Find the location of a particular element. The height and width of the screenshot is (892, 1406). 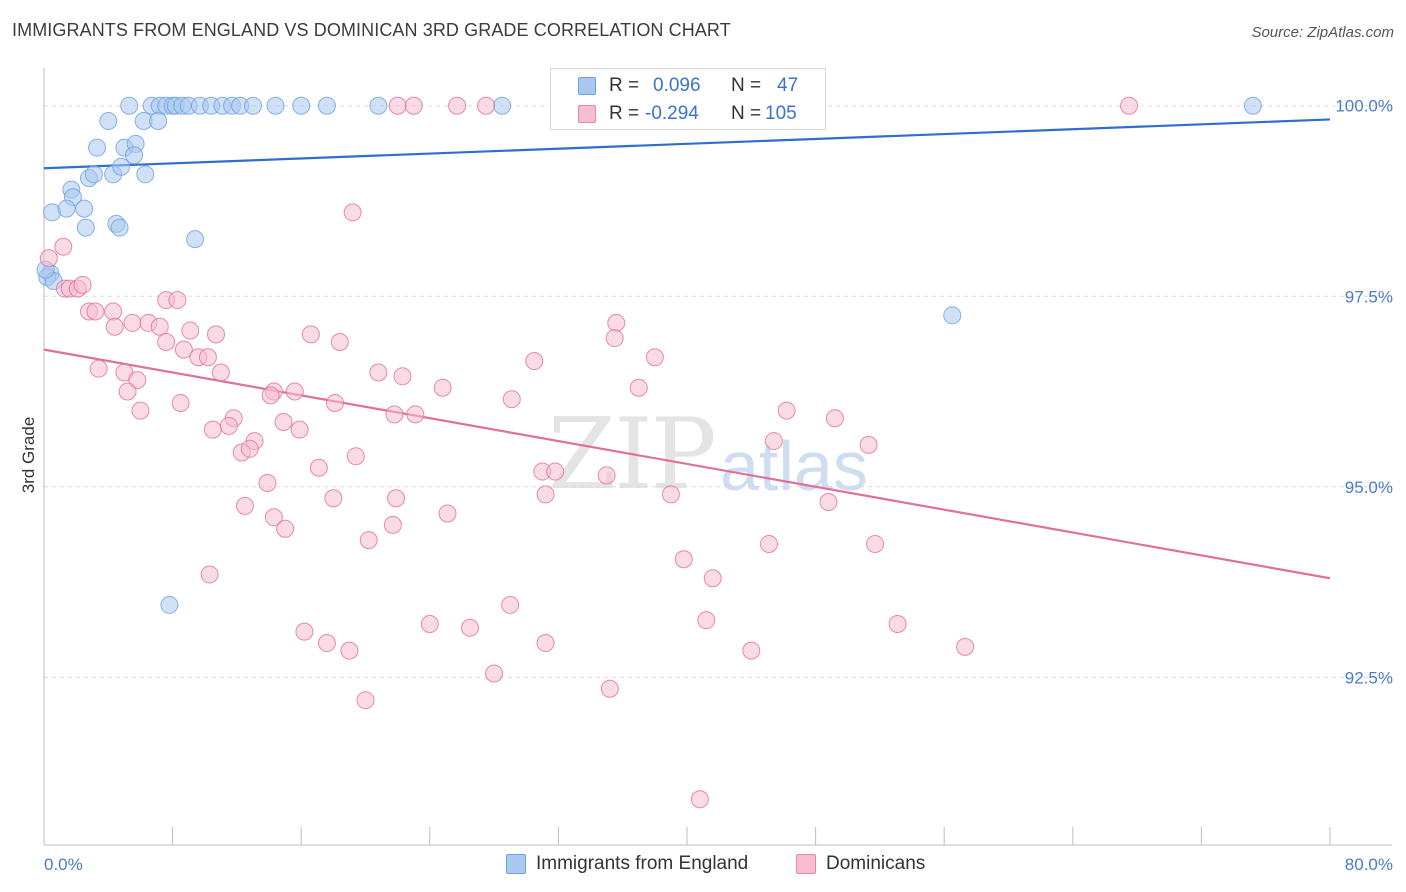

y-tick-label: 100.0% is located at coordinates (1364, 106).